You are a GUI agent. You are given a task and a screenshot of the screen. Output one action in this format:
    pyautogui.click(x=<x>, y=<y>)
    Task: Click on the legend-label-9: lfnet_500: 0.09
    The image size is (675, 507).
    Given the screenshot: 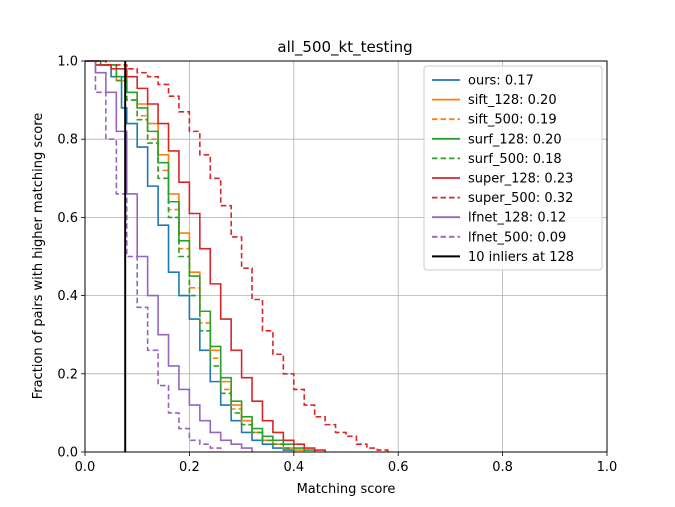 What is the action you would take?
    pyautogui.click(x=517, y=237)
    